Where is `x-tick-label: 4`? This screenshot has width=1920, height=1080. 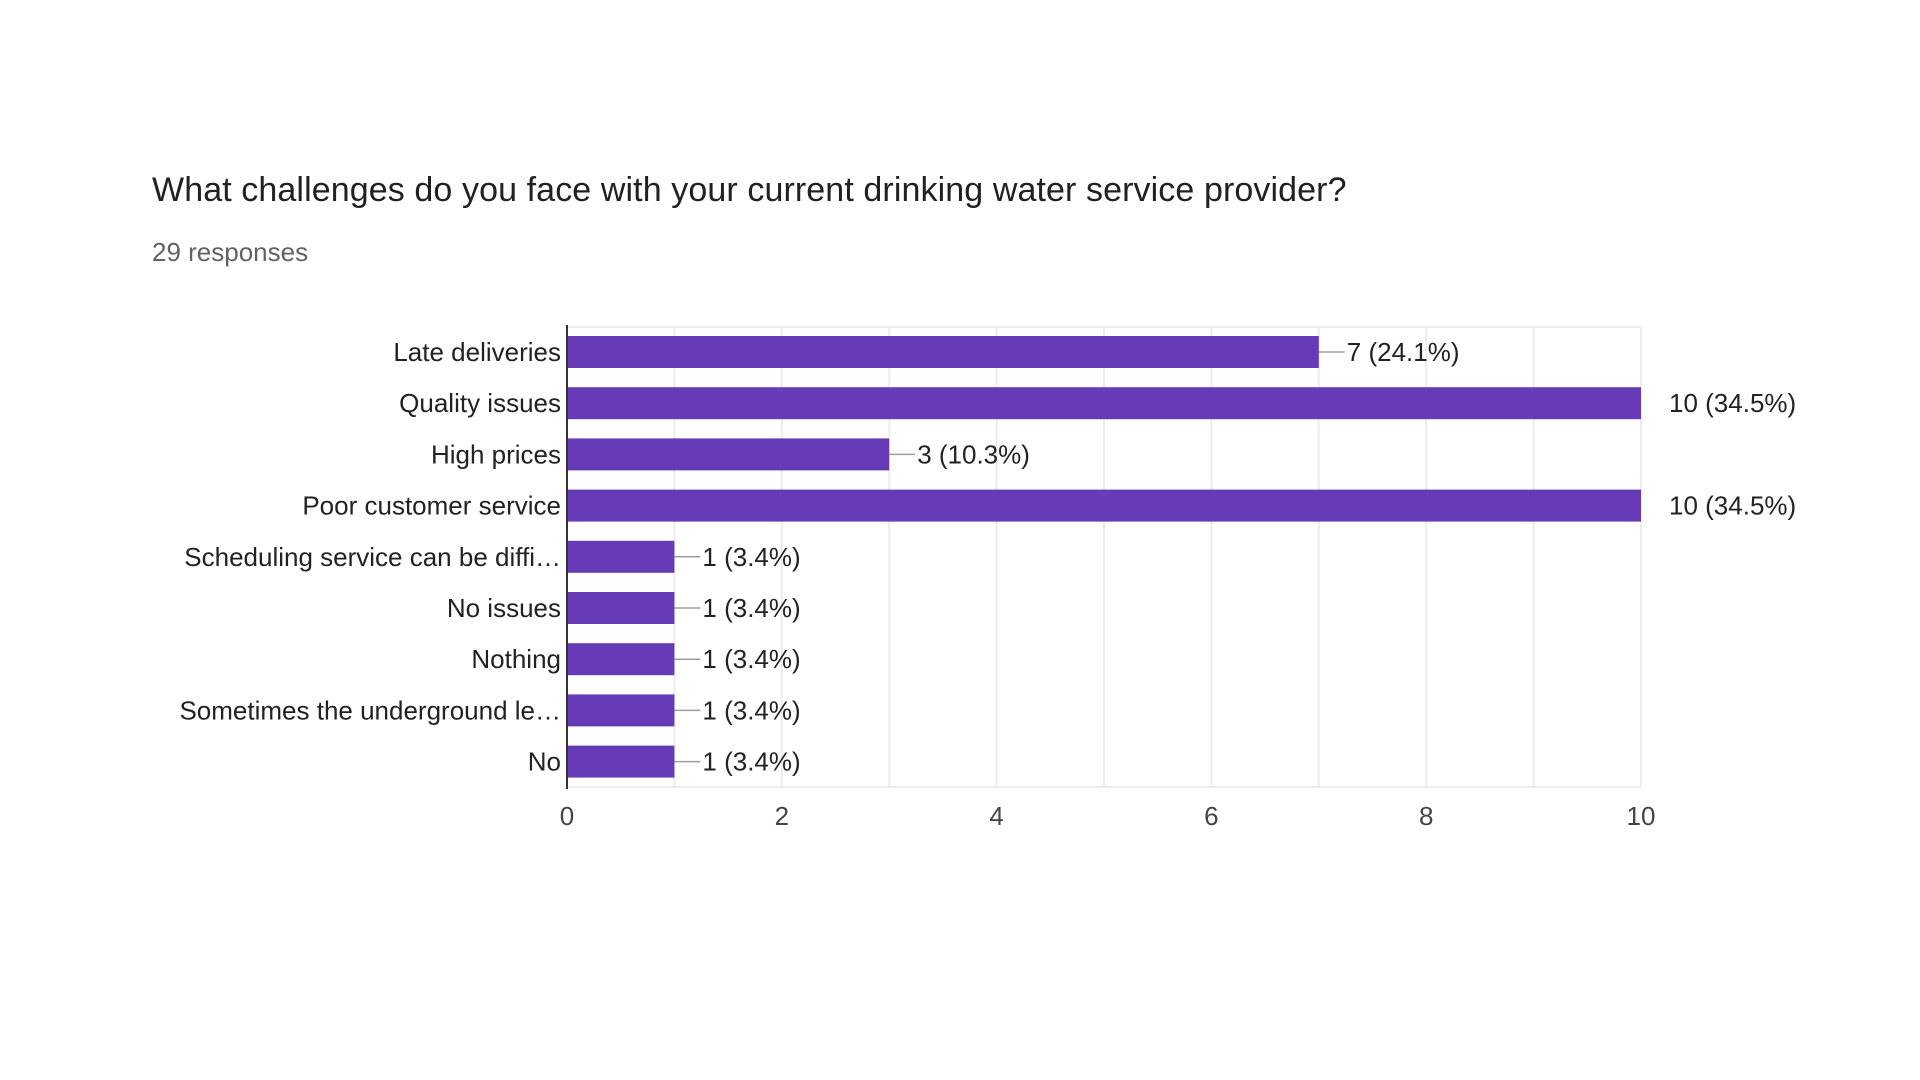 x-tick-label: 4 is located at coordinates (996, 816).